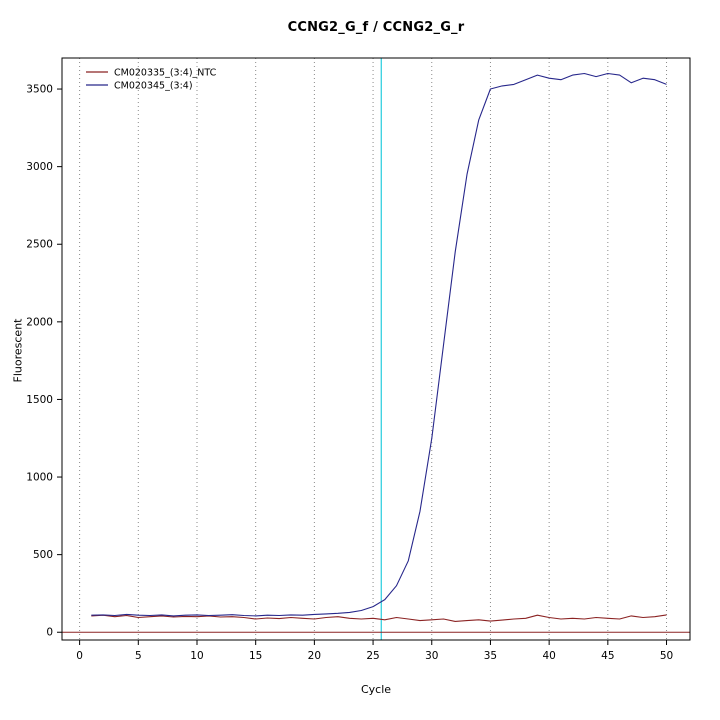  Describe the element at coordinates (165, 73) in the screenshot. I see `legend-label: CM020335_(3:4)_NTC` at that location.